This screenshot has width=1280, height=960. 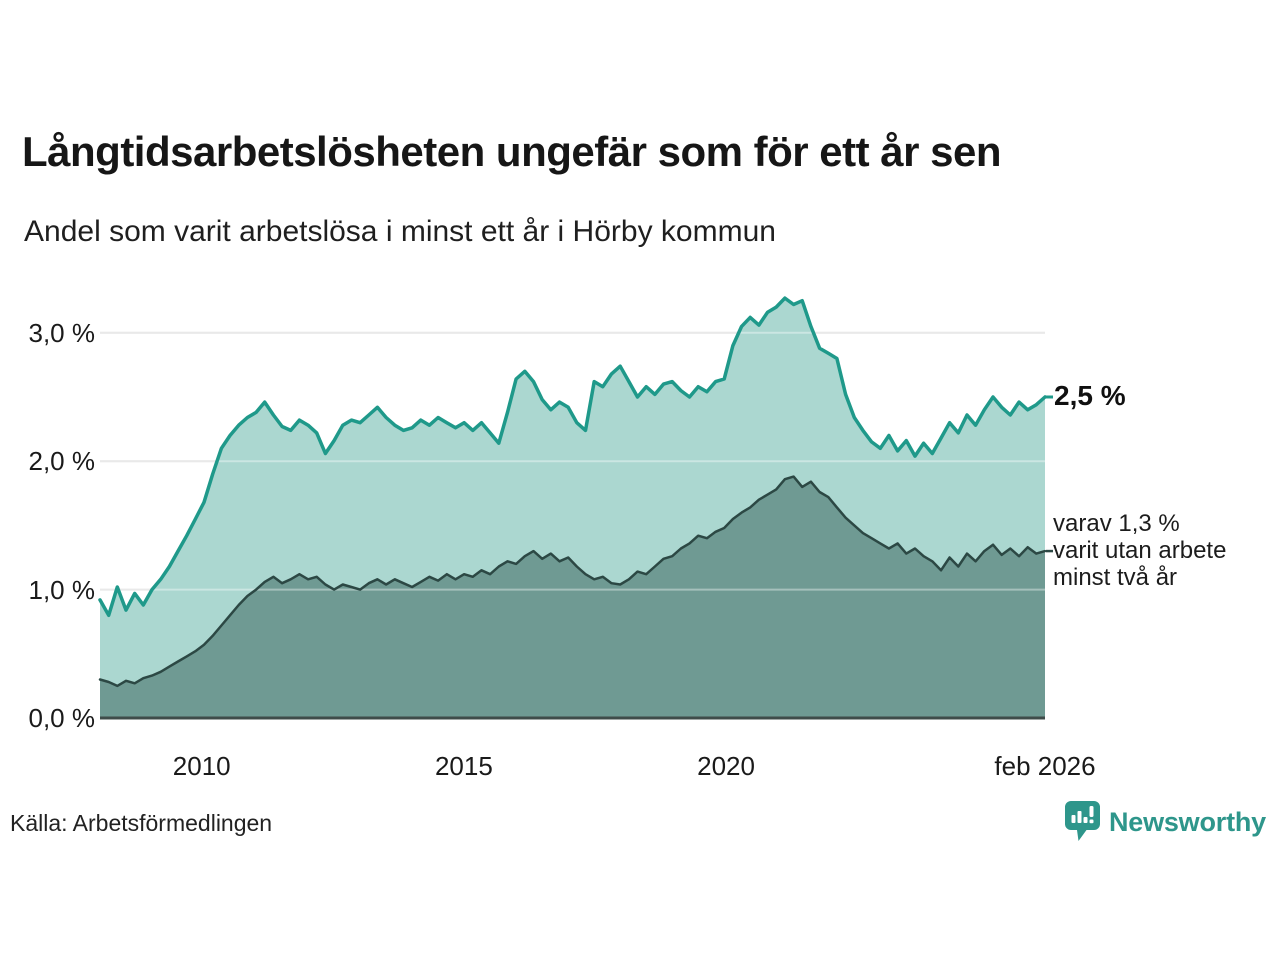 I want to click on y-tick-label: 0,0 %, so click(x=62, y=718).